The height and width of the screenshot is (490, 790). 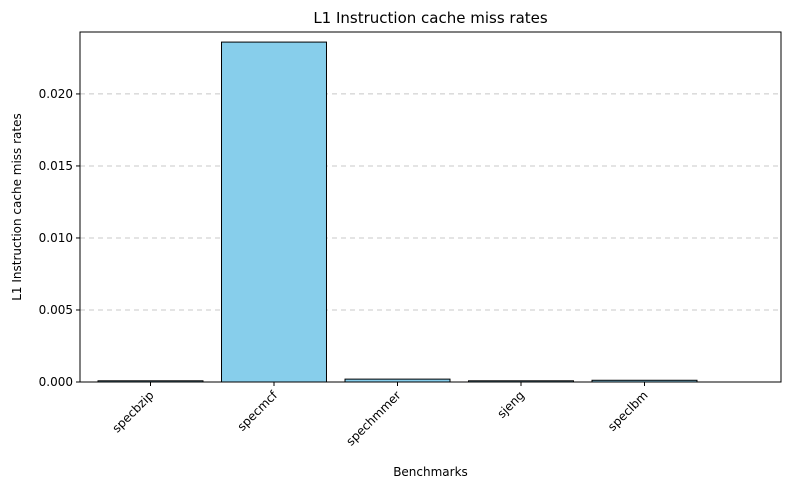 I want to click on x-tick-label: spechmmer, so click(x=373, y=418).